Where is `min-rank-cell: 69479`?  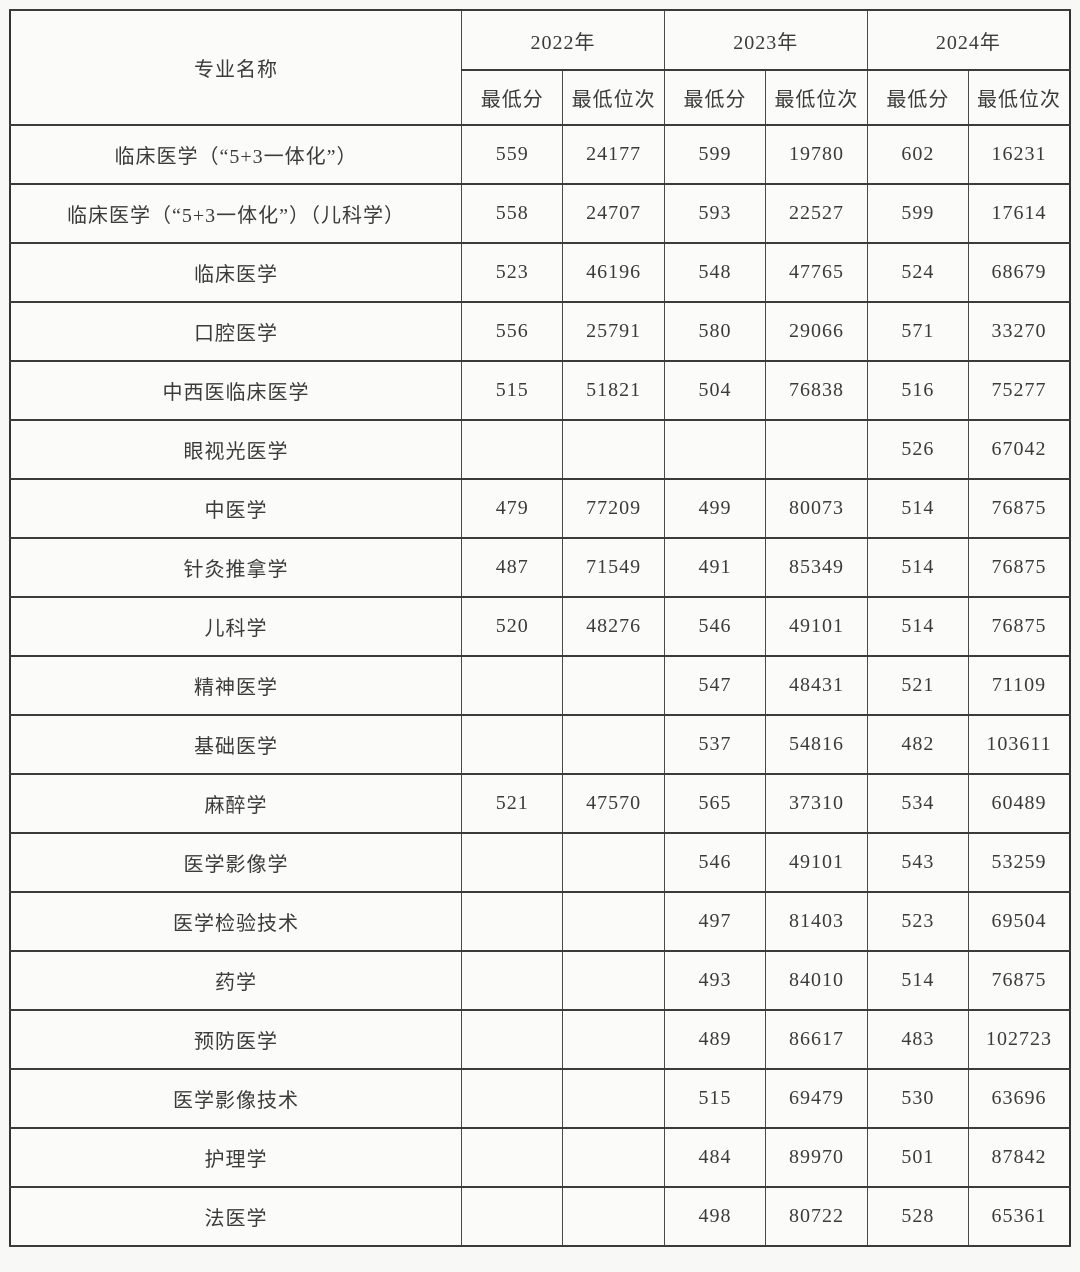 min-rank-cell: 69479 is located at coordinates (816, 1098).